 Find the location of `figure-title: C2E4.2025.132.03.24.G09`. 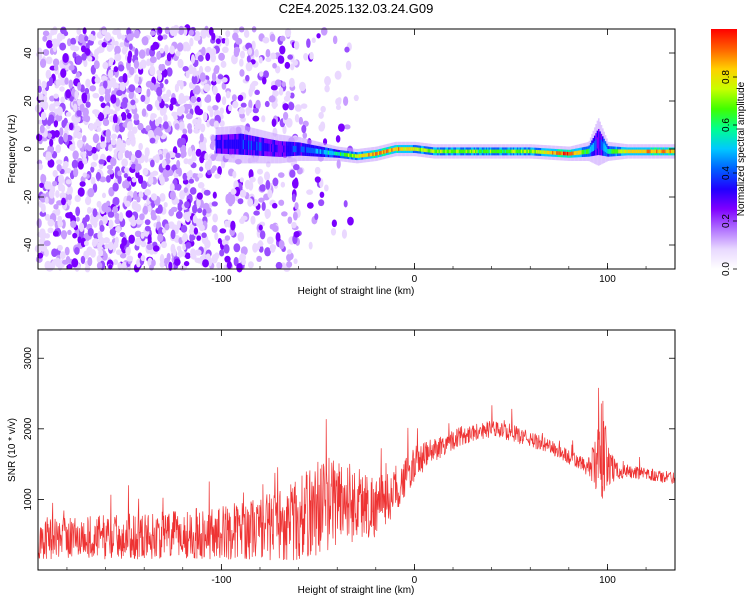

figure-title: C2E4.2025.132.03.24.G09 is located at coordinates (356, 8).